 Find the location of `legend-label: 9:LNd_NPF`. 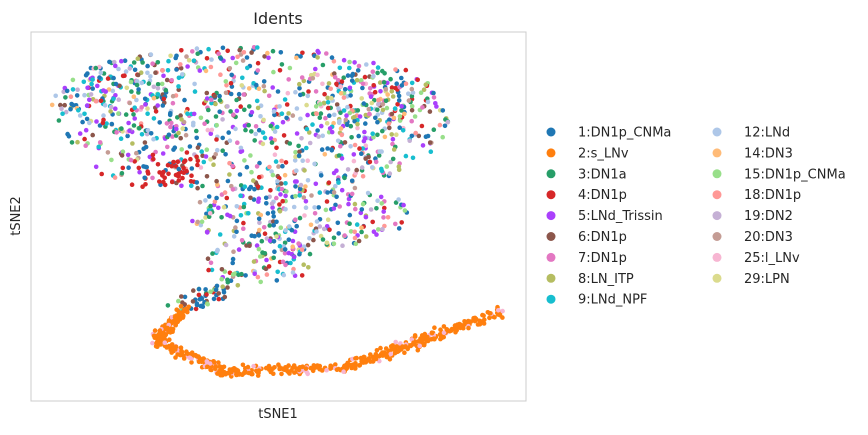

legend-label: 9:LNd_NPF is located at coordinates (612, 300).